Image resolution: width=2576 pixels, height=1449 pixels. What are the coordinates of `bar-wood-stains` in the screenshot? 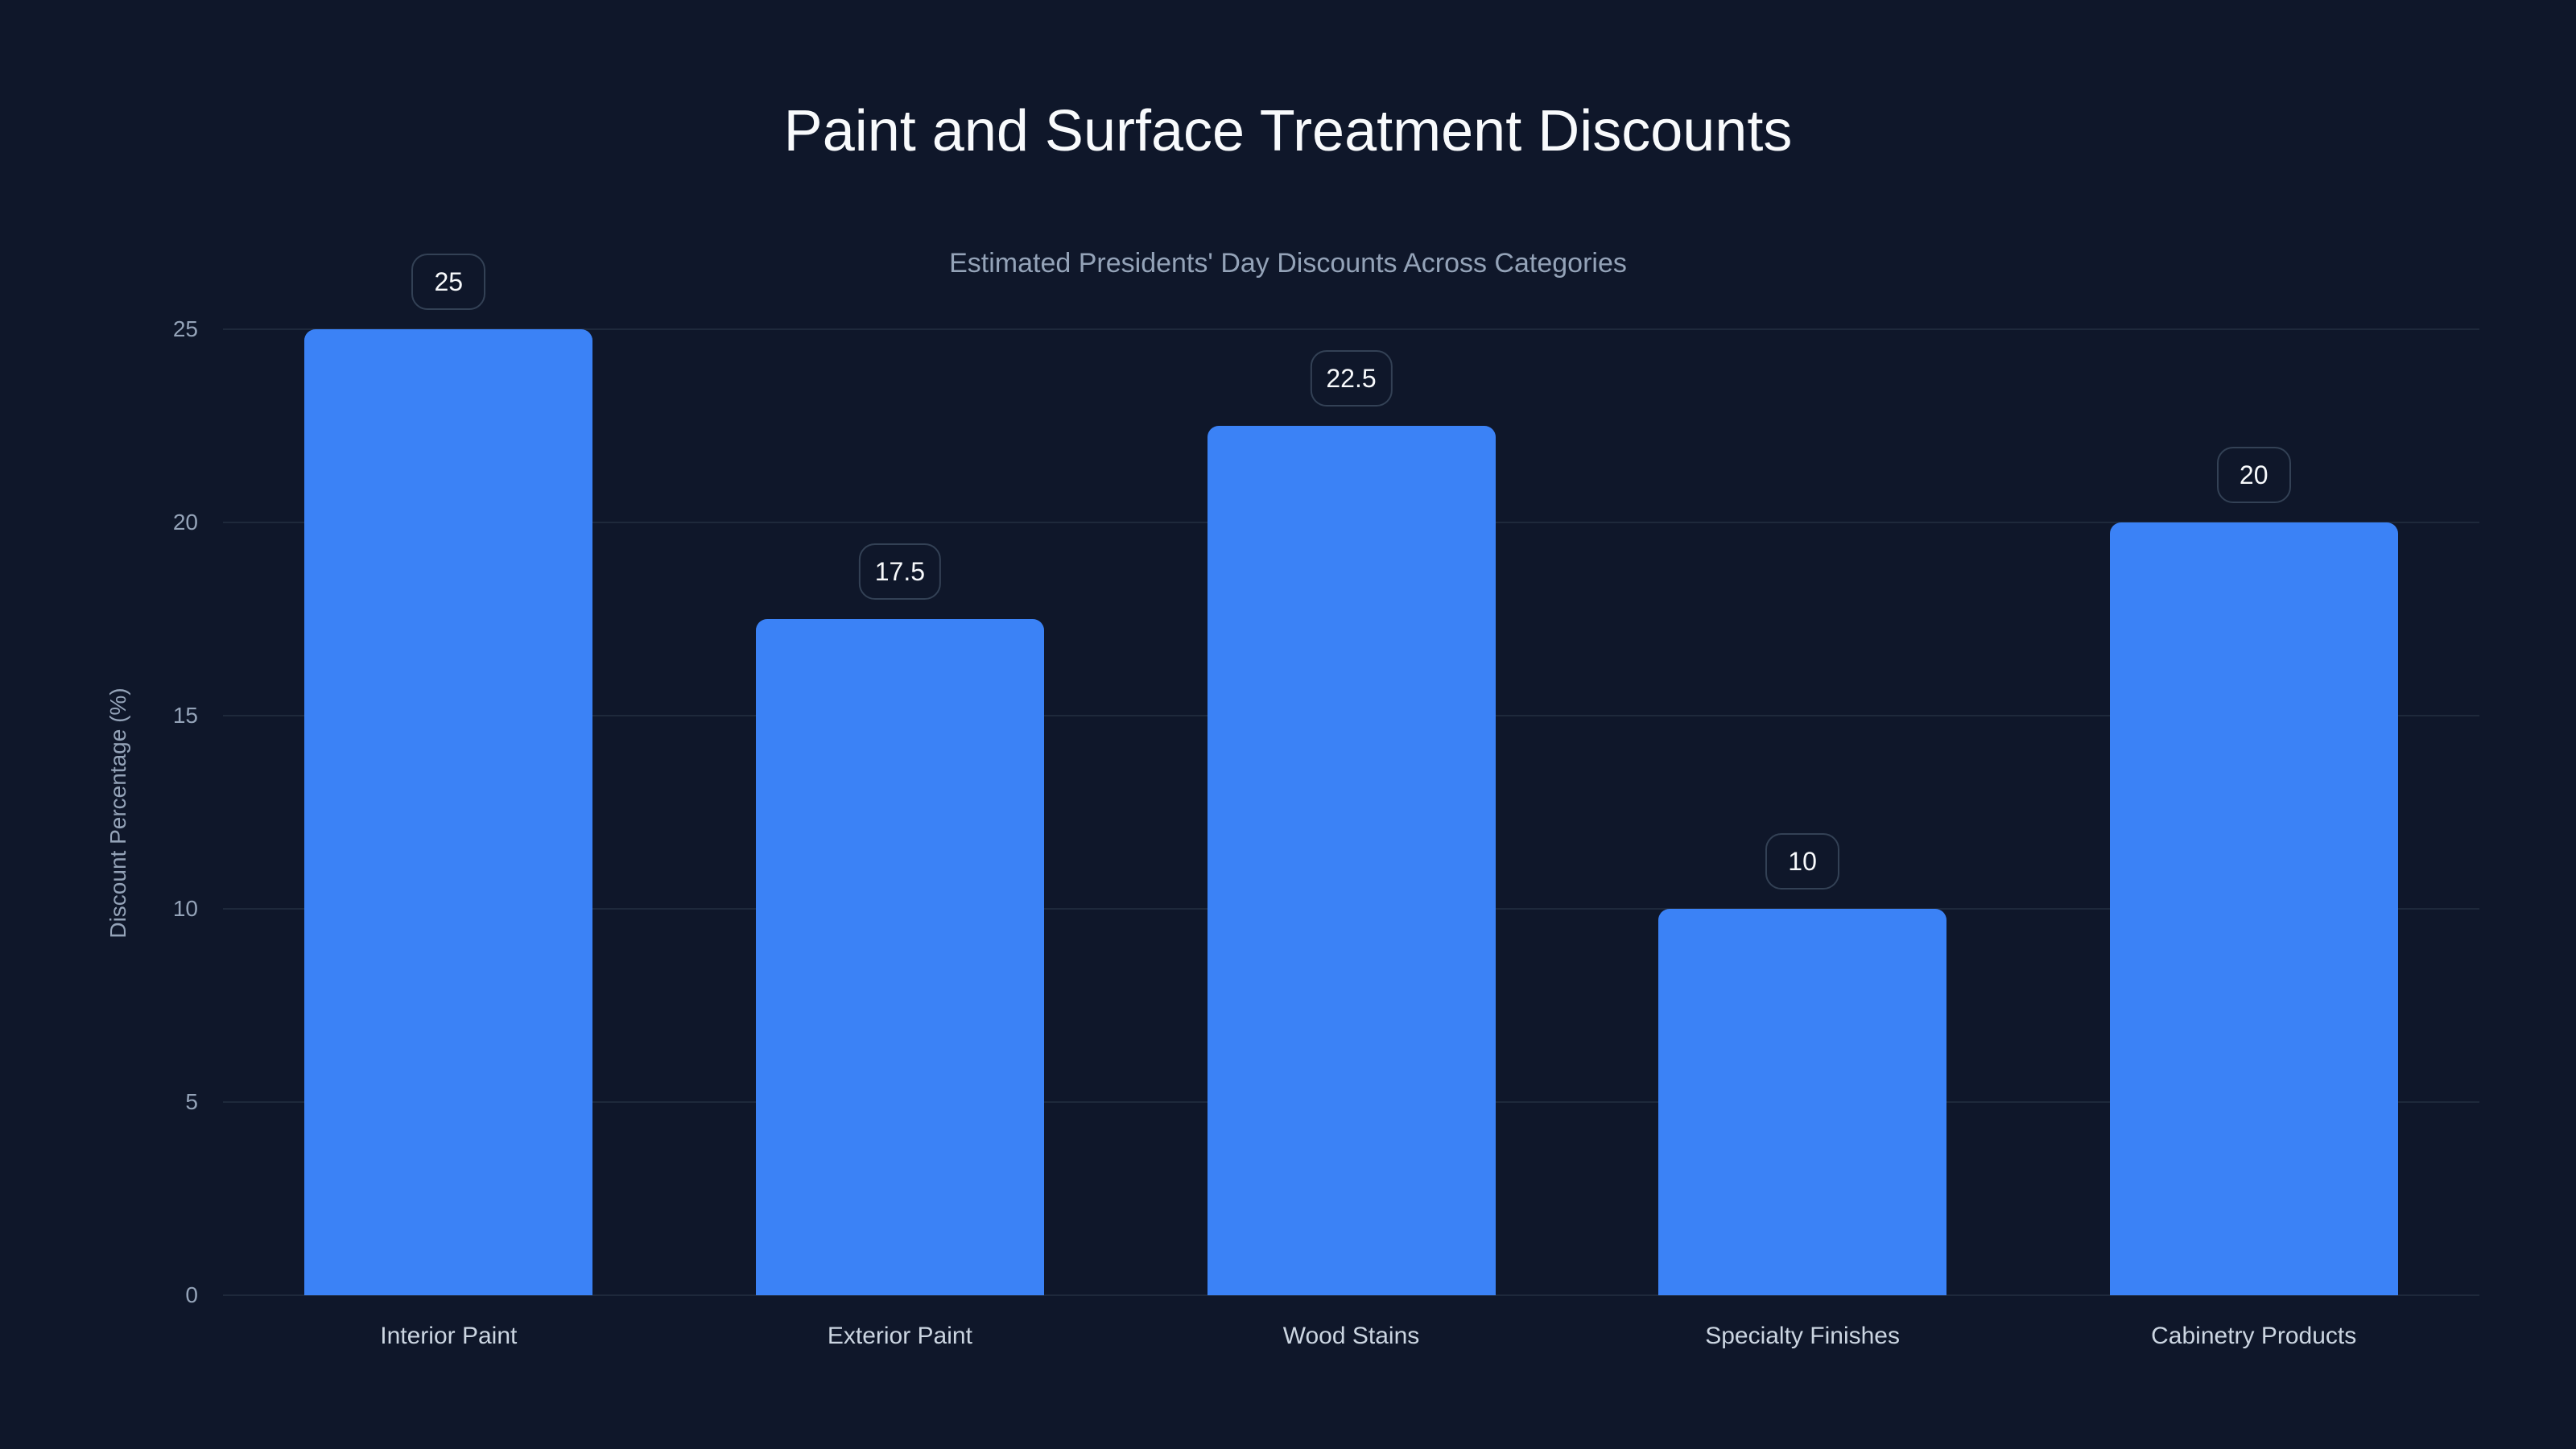 It's located at (1351, 860).